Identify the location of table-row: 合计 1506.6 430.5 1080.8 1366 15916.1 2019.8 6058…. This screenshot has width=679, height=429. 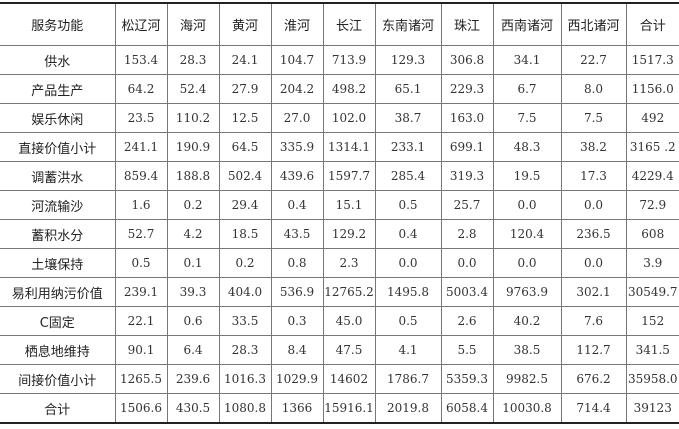
(339, 408).